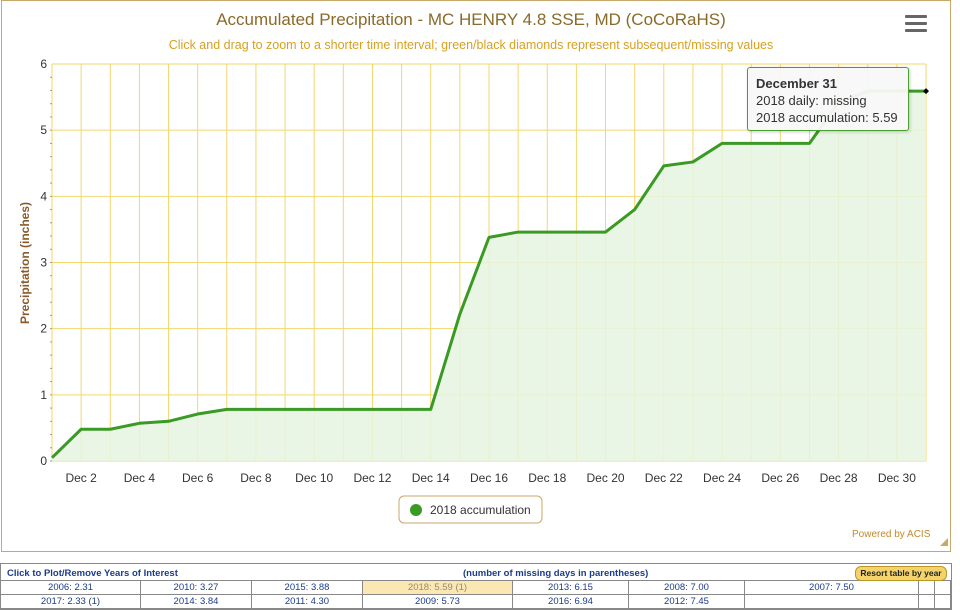  I want to click on x-tick-label: Dec 2, so click(81, 478).